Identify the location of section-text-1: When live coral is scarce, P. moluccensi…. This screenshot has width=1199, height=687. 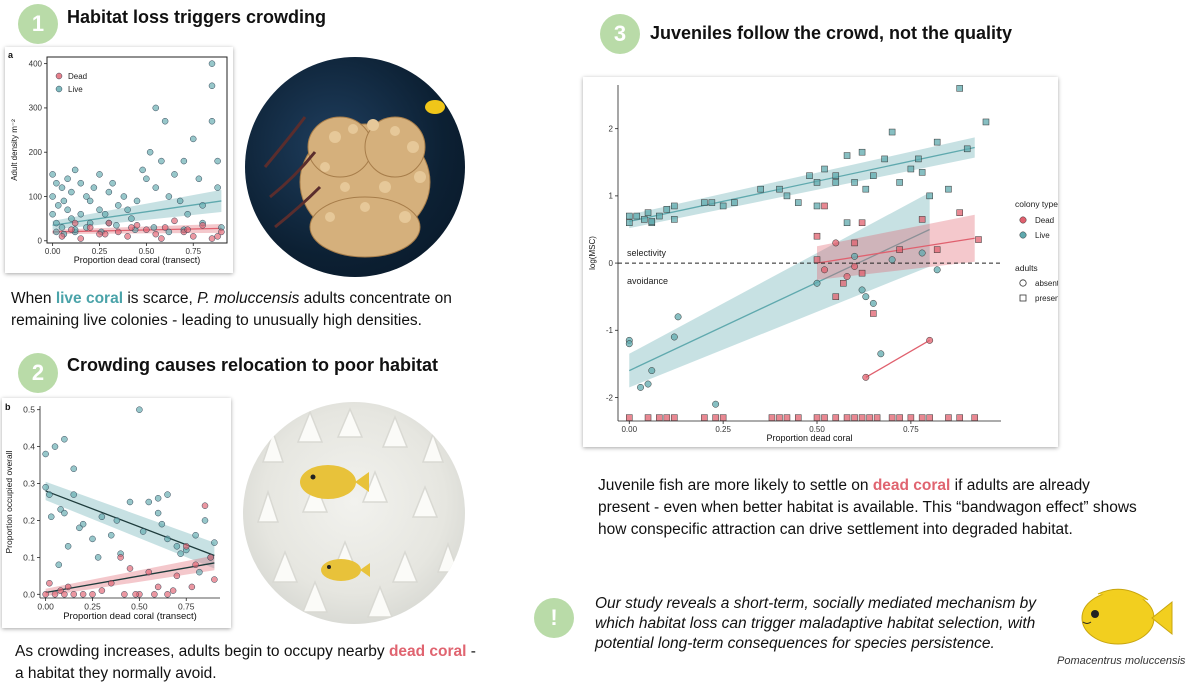
(233, 310).